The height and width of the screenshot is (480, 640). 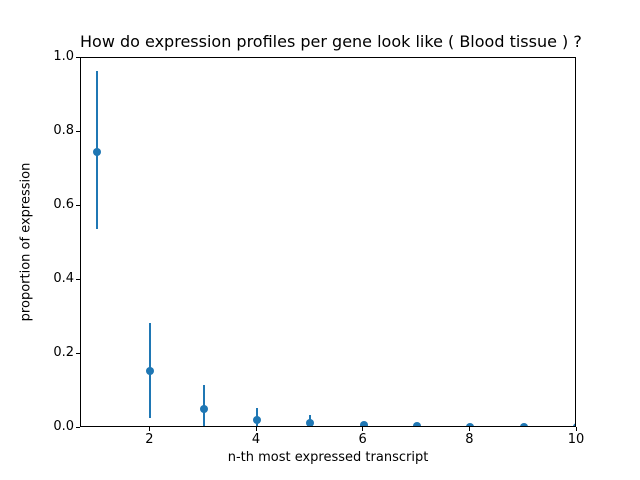 I want to click on x-tick-label: 6, so click(x=362, y=439).